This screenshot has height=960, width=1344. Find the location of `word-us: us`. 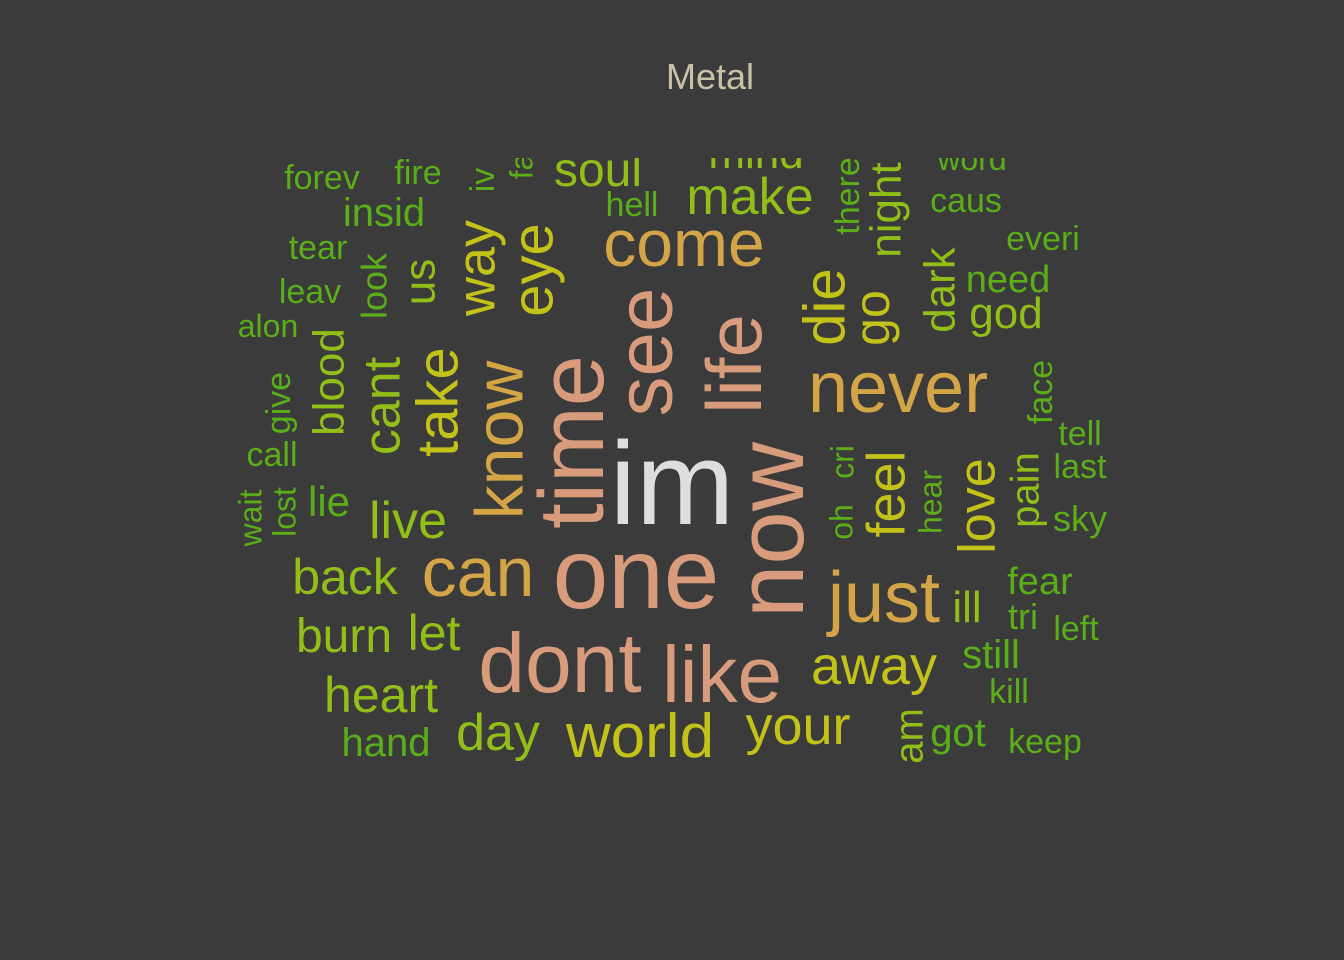

word-us: us is located at coordinates (420, 282).